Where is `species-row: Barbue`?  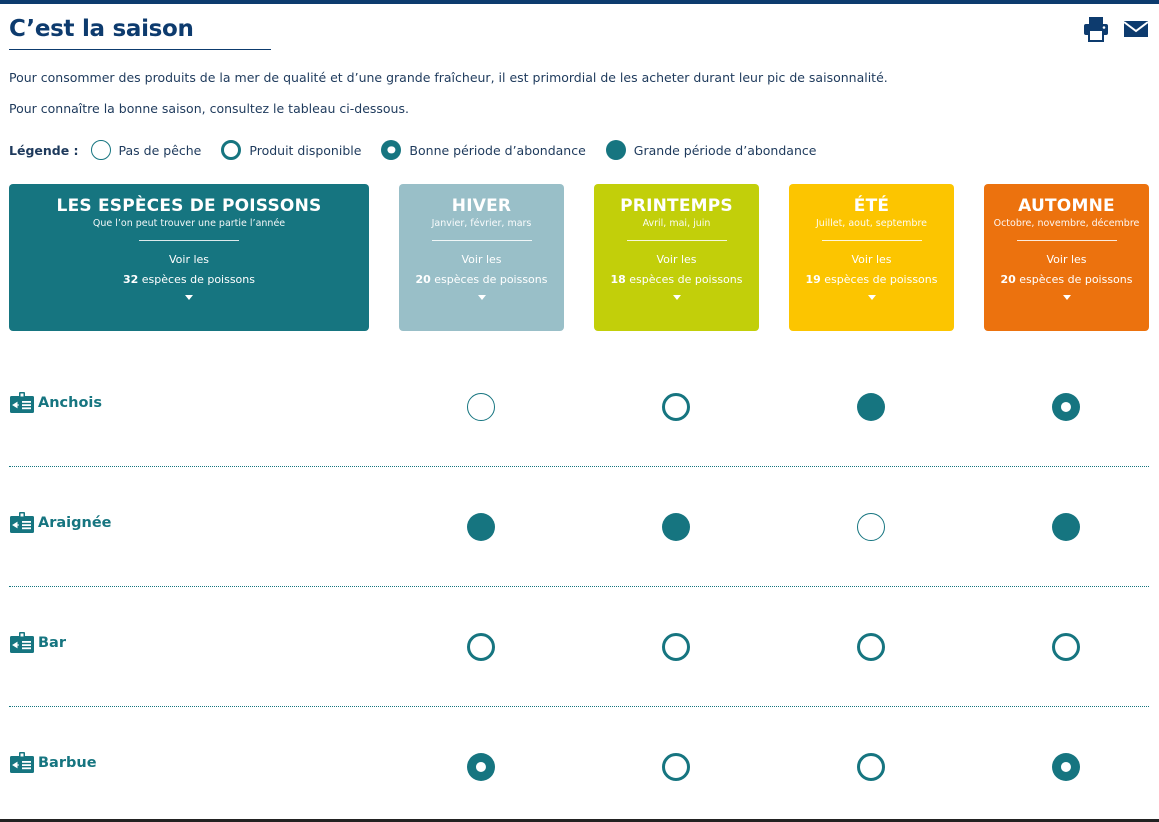 species-row: Barbue is located at coordinates (579, 762).